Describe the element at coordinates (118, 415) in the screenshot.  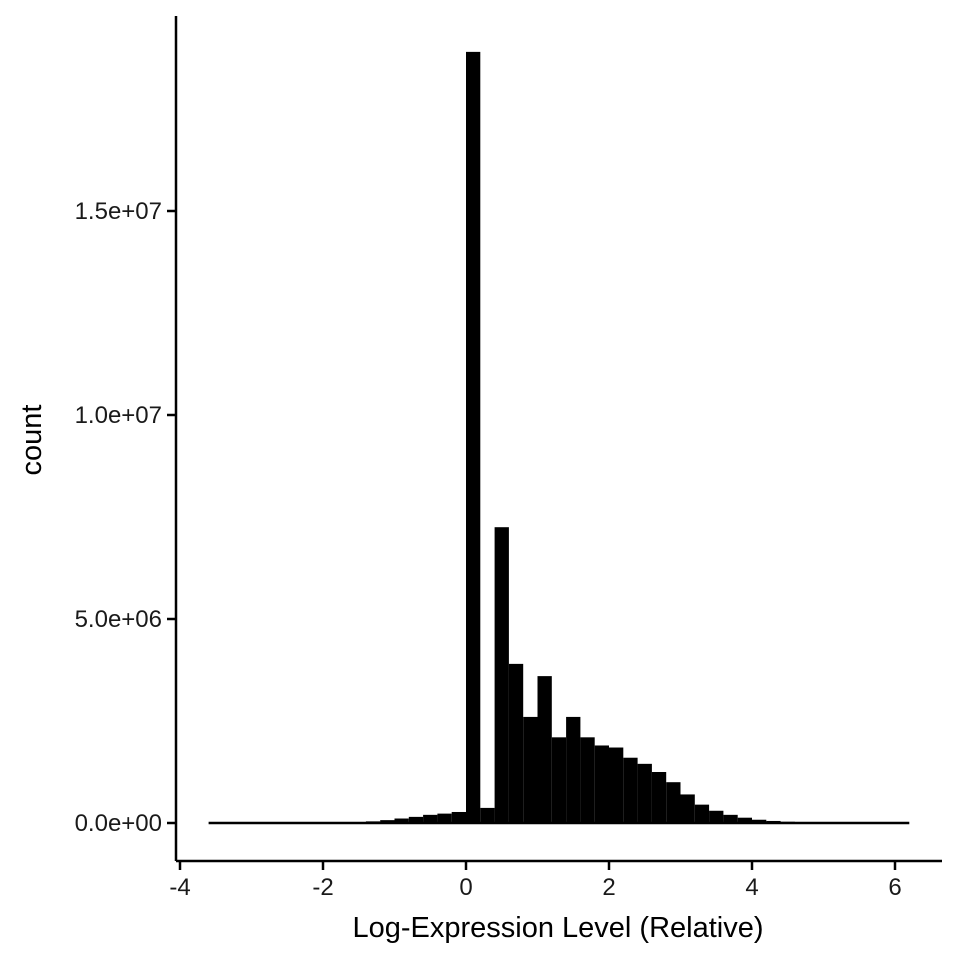
I see `y-tick-label: 1.0e+07` at that location.